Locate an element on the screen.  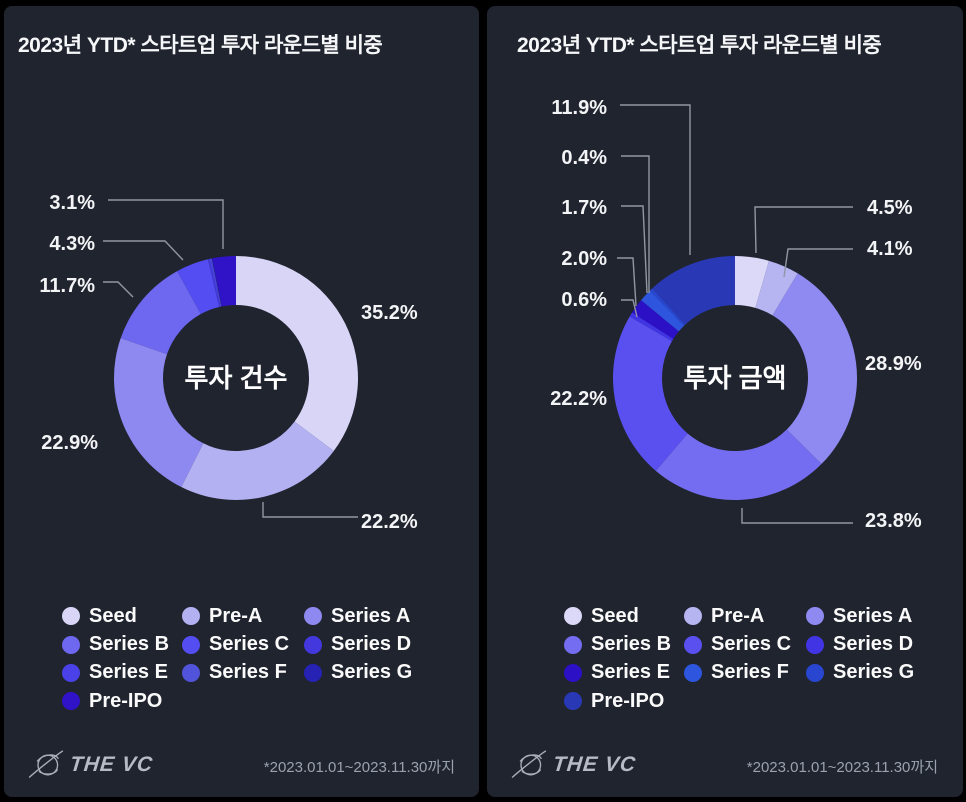
legend-item-pre-ipo: Pre-IPO is located at coordinates (624, 701).